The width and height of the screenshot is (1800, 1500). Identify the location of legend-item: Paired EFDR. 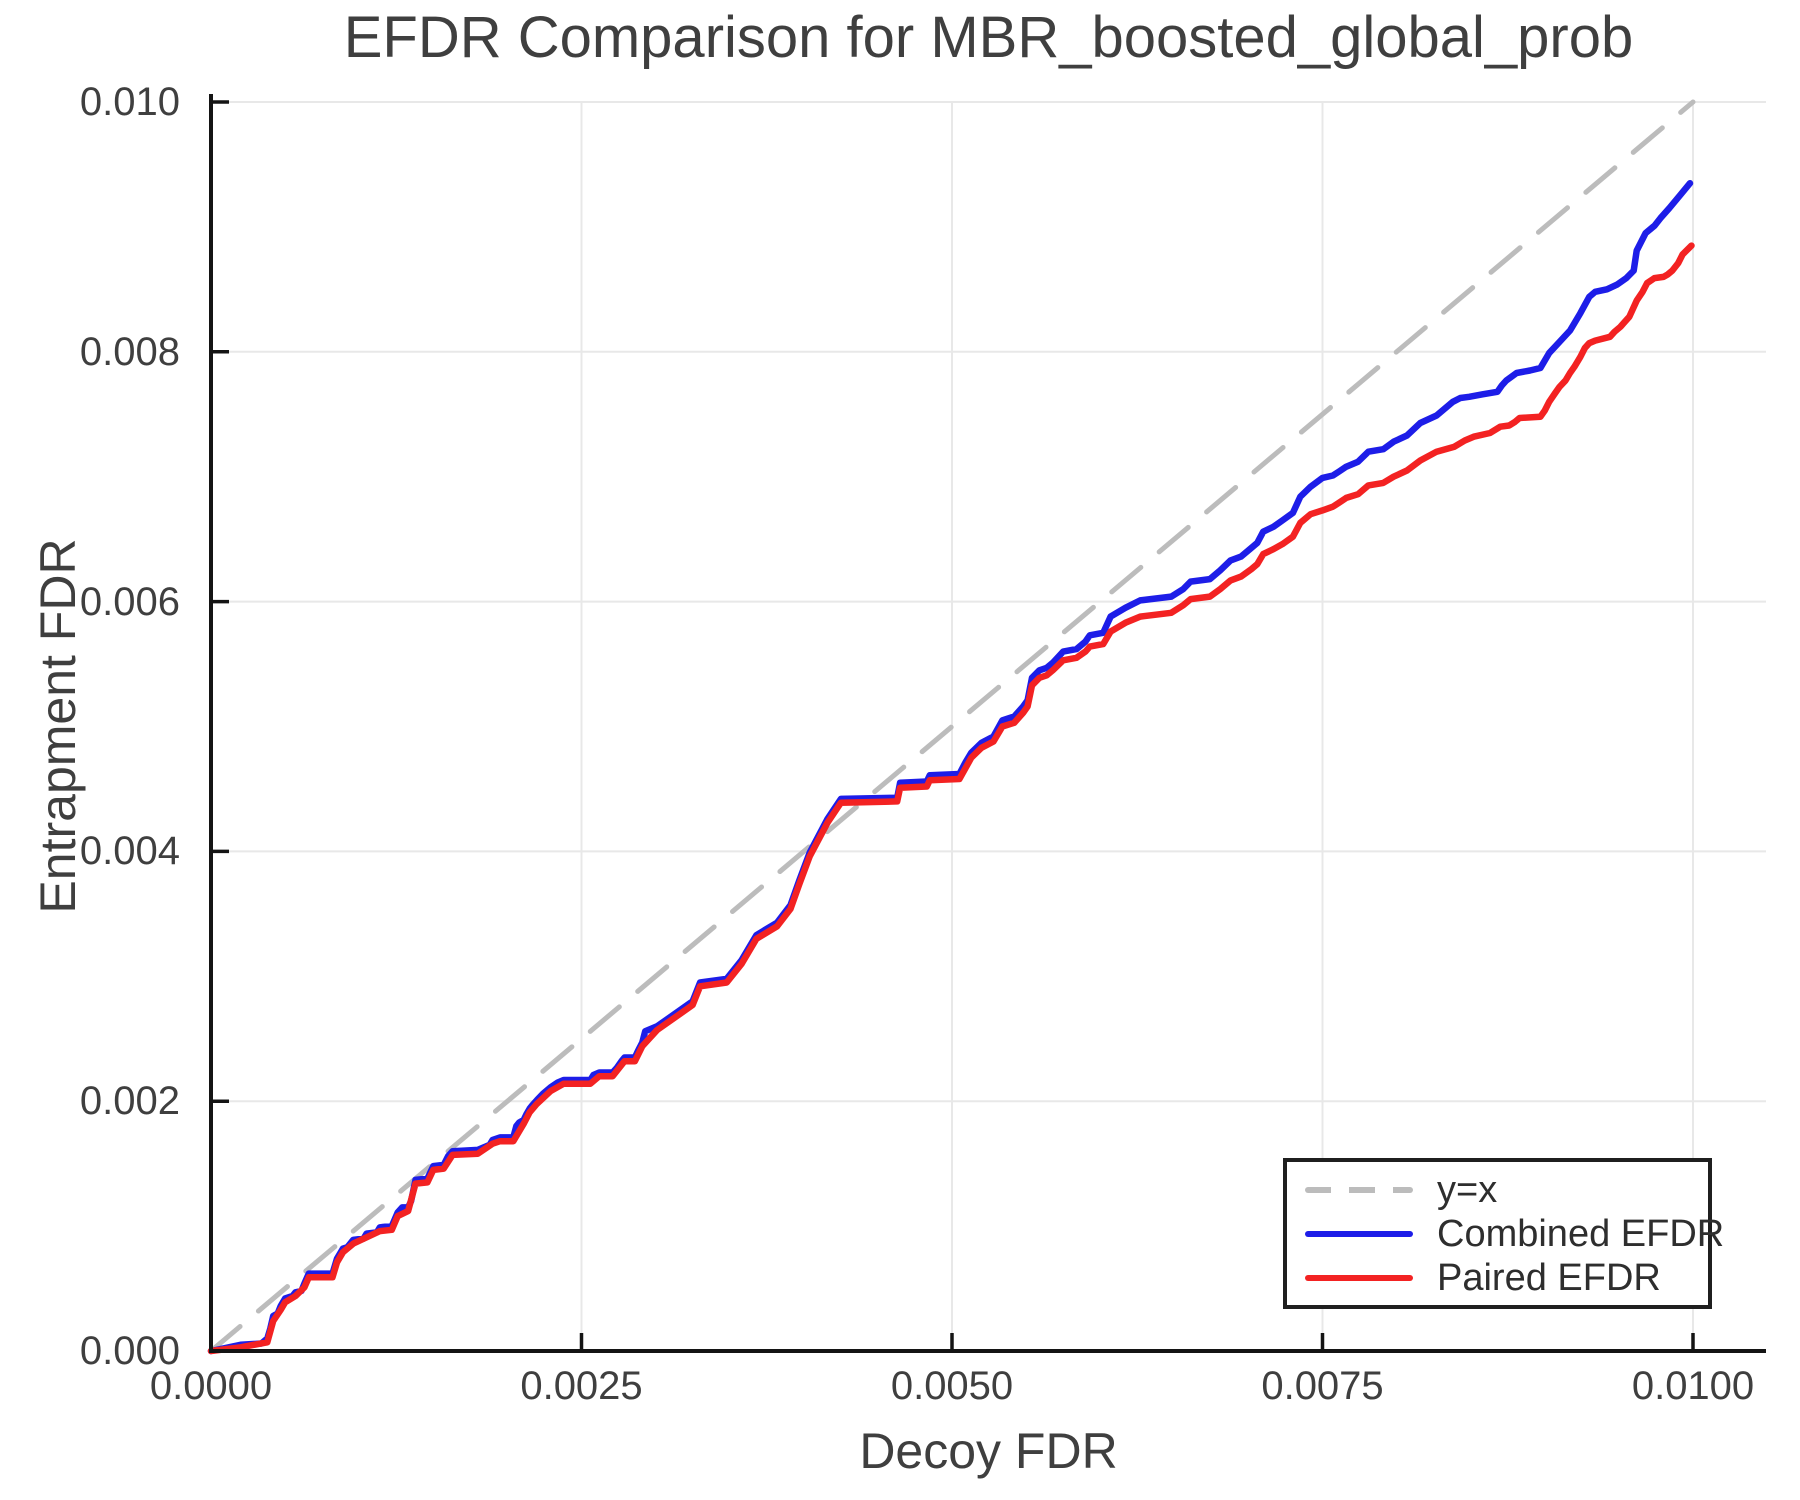
(1506, 1278).